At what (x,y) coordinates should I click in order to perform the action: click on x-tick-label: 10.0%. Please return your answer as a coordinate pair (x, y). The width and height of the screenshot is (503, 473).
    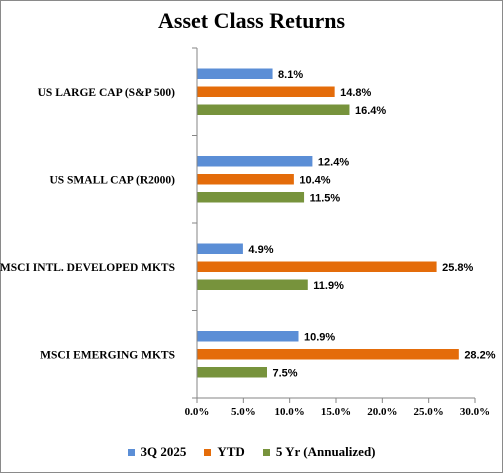
    Looking at the image, I should click on (290, 412).